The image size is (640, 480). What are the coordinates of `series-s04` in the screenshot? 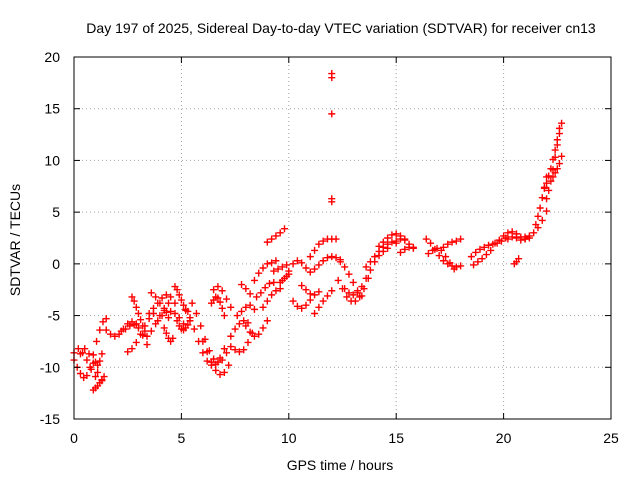 It's located at (98, 383).